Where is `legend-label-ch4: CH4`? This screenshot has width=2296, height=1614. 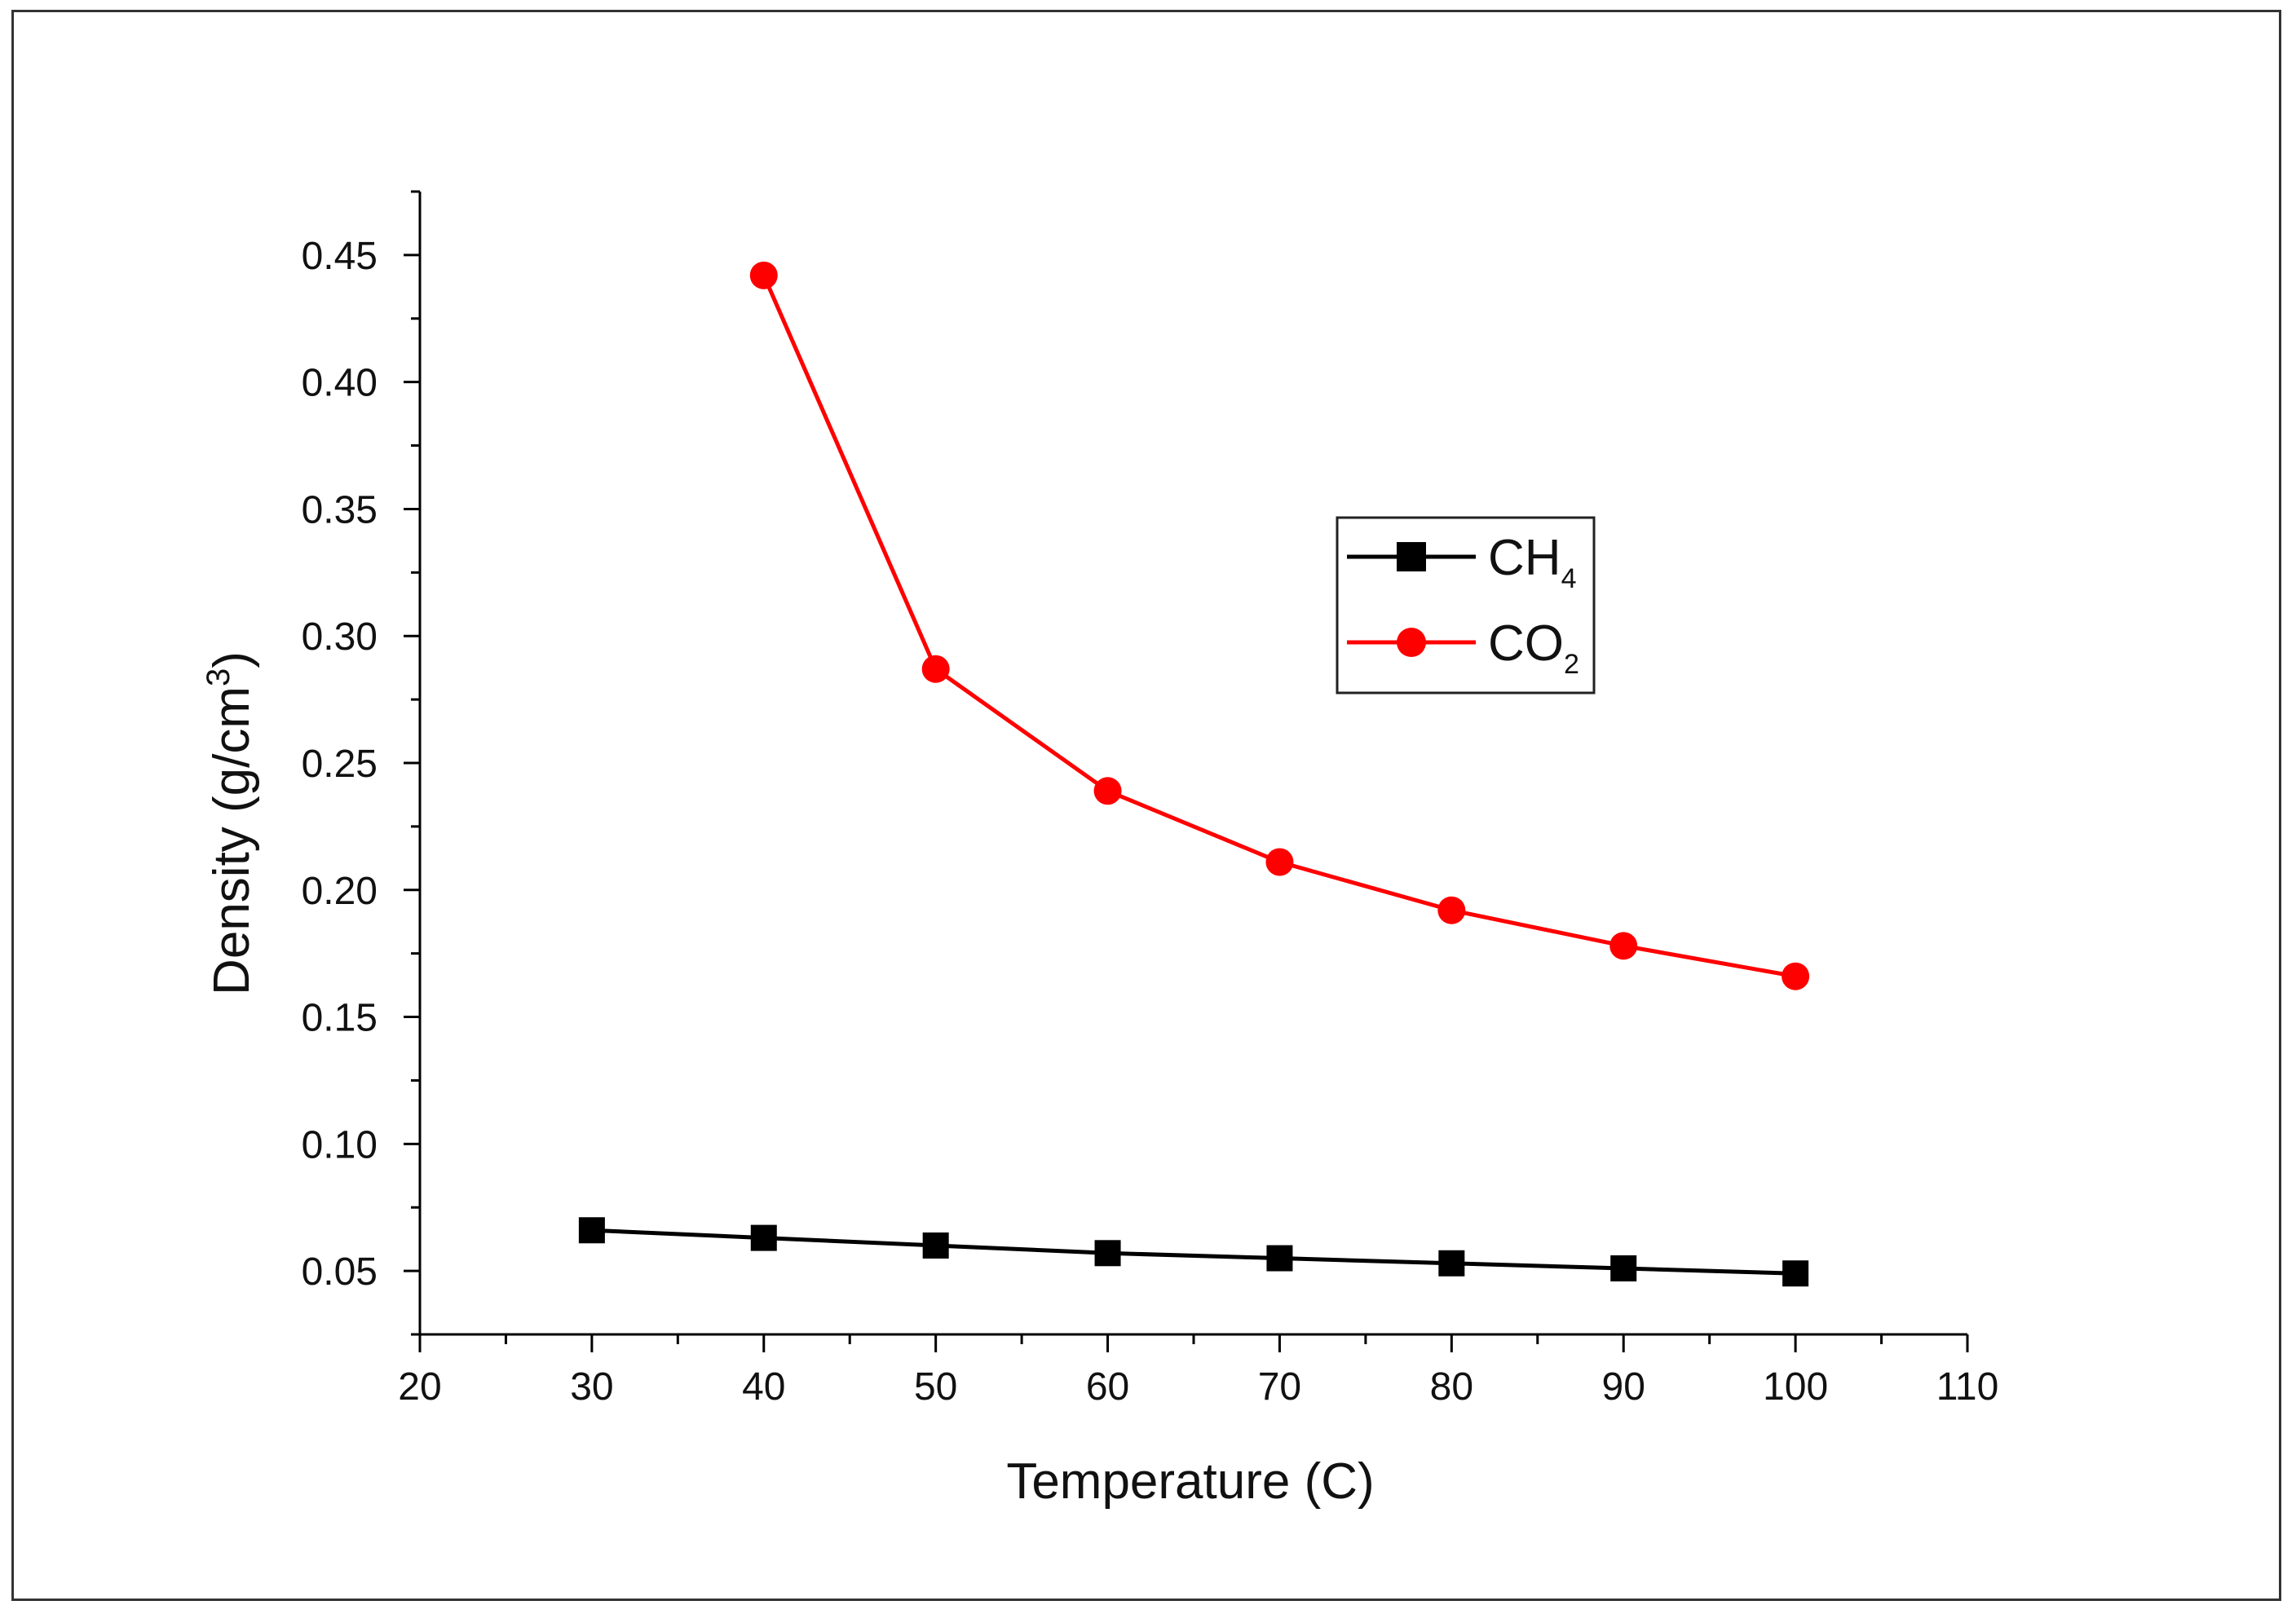 legend-label-ch4: CH4 is located at coordinates (1532, 562).